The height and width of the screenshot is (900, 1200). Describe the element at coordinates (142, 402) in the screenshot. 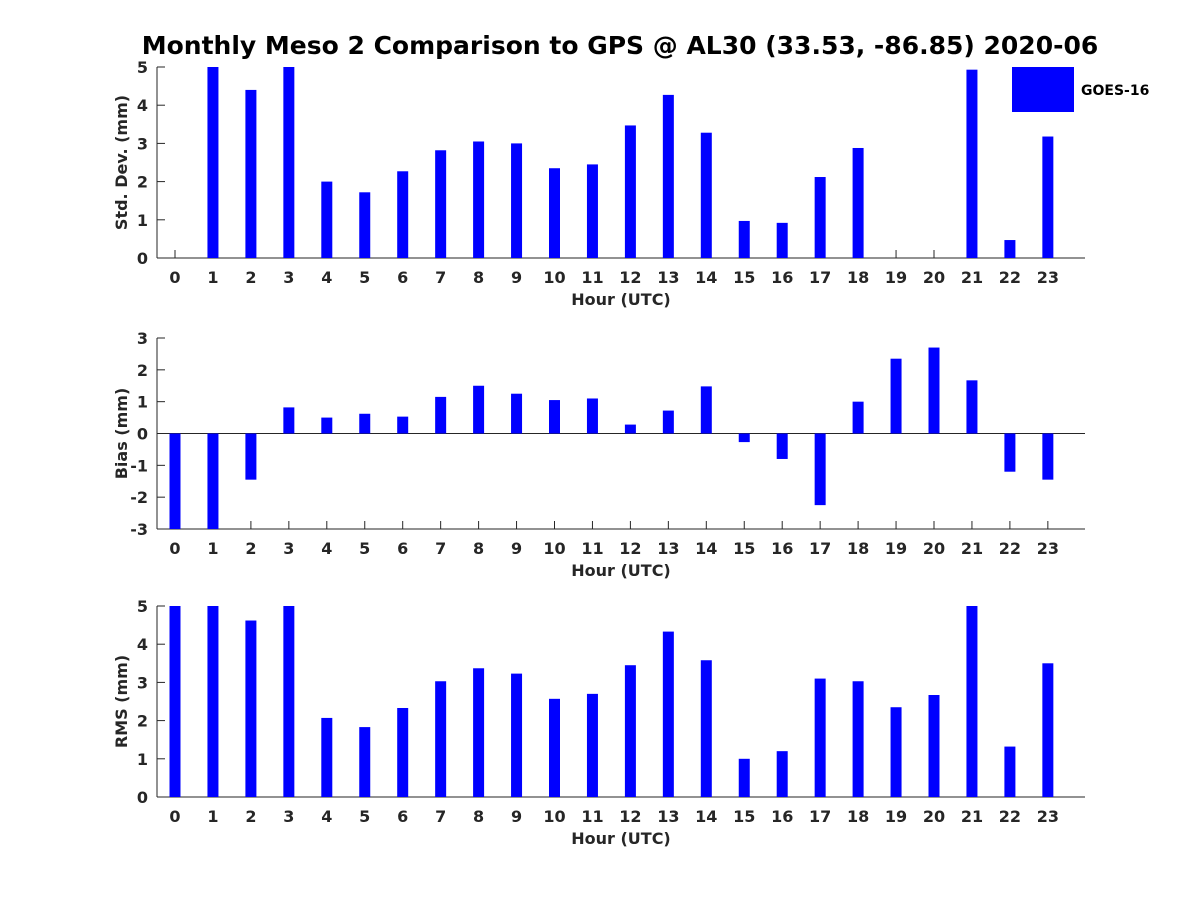

I see `y-tick-label: 1` at that location.